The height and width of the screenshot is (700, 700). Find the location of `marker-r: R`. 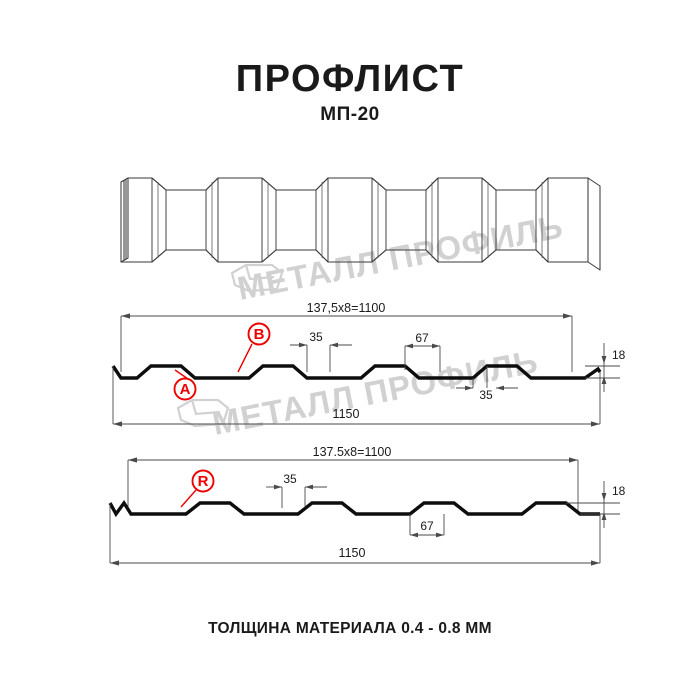

marker-r: R is located at coordinates (197, 488).